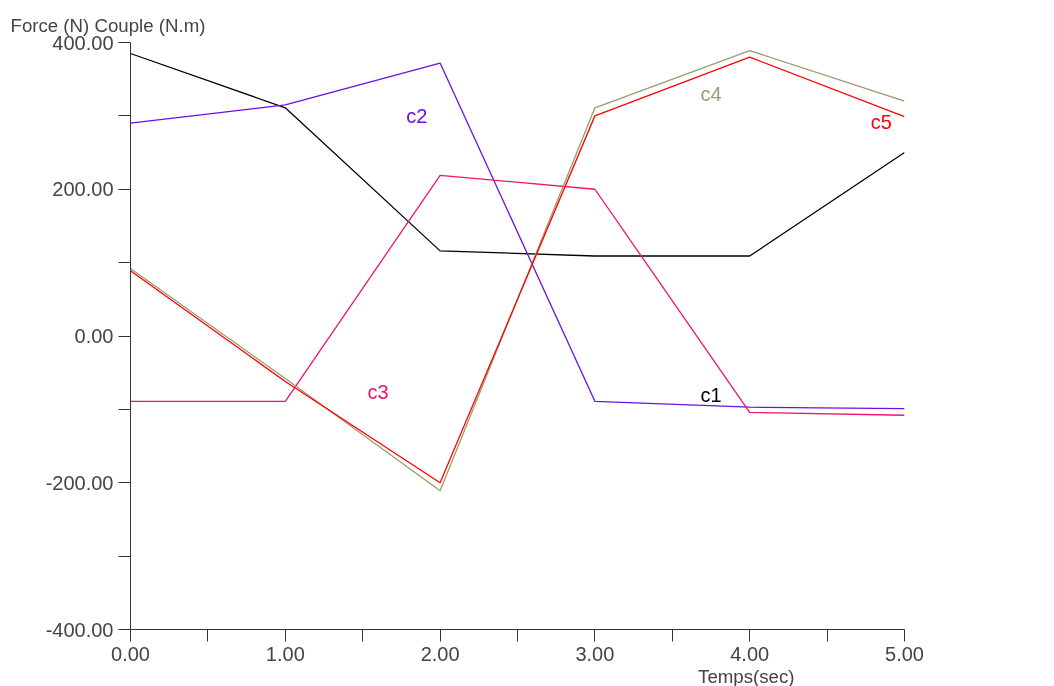 The height and width of the screenshot is (686, 1054). Describe the element at coordinates (79, 482) in the screenshot. I see `y-tick-label: -200.00` at that location.